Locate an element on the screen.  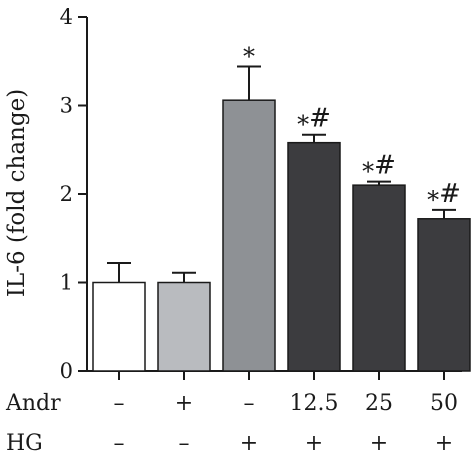
condition-row-label: Andr is located at coordinates (33, 403).